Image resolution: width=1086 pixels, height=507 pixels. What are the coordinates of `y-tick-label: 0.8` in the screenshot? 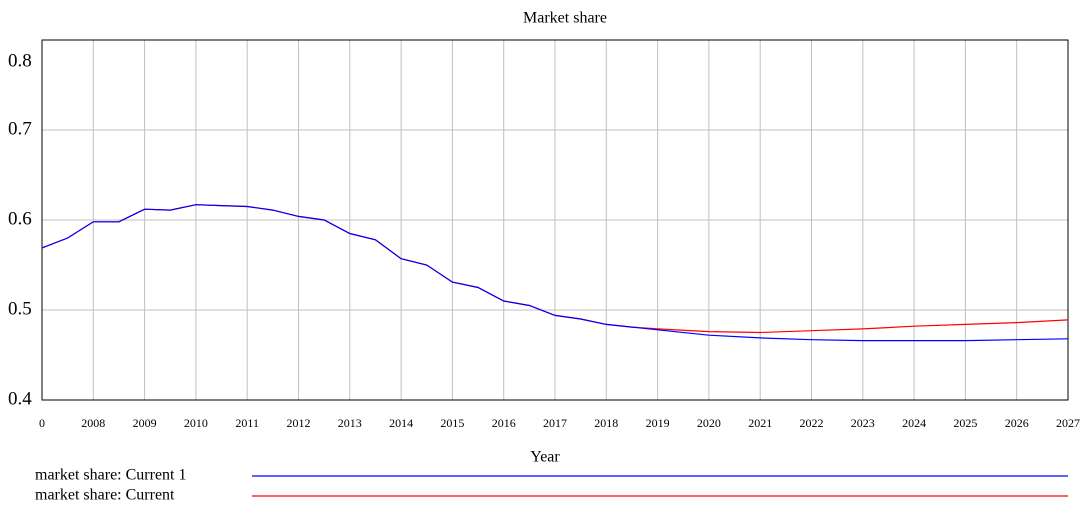 It's located at (20, 60).